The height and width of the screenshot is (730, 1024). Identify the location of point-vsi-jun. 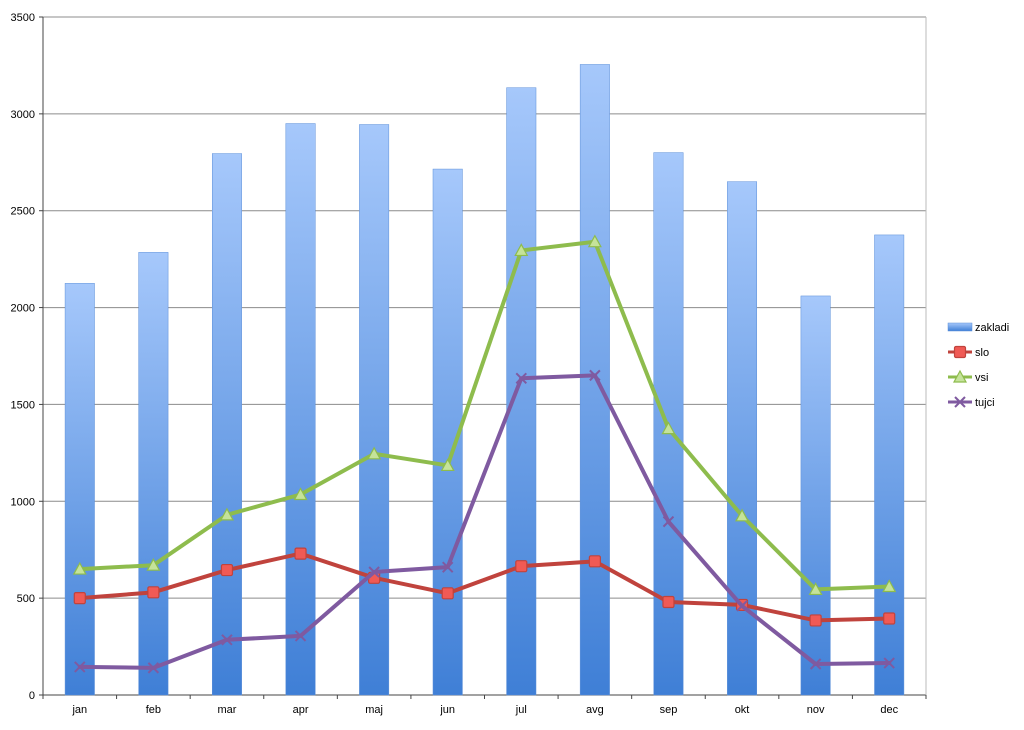
(447, 465).